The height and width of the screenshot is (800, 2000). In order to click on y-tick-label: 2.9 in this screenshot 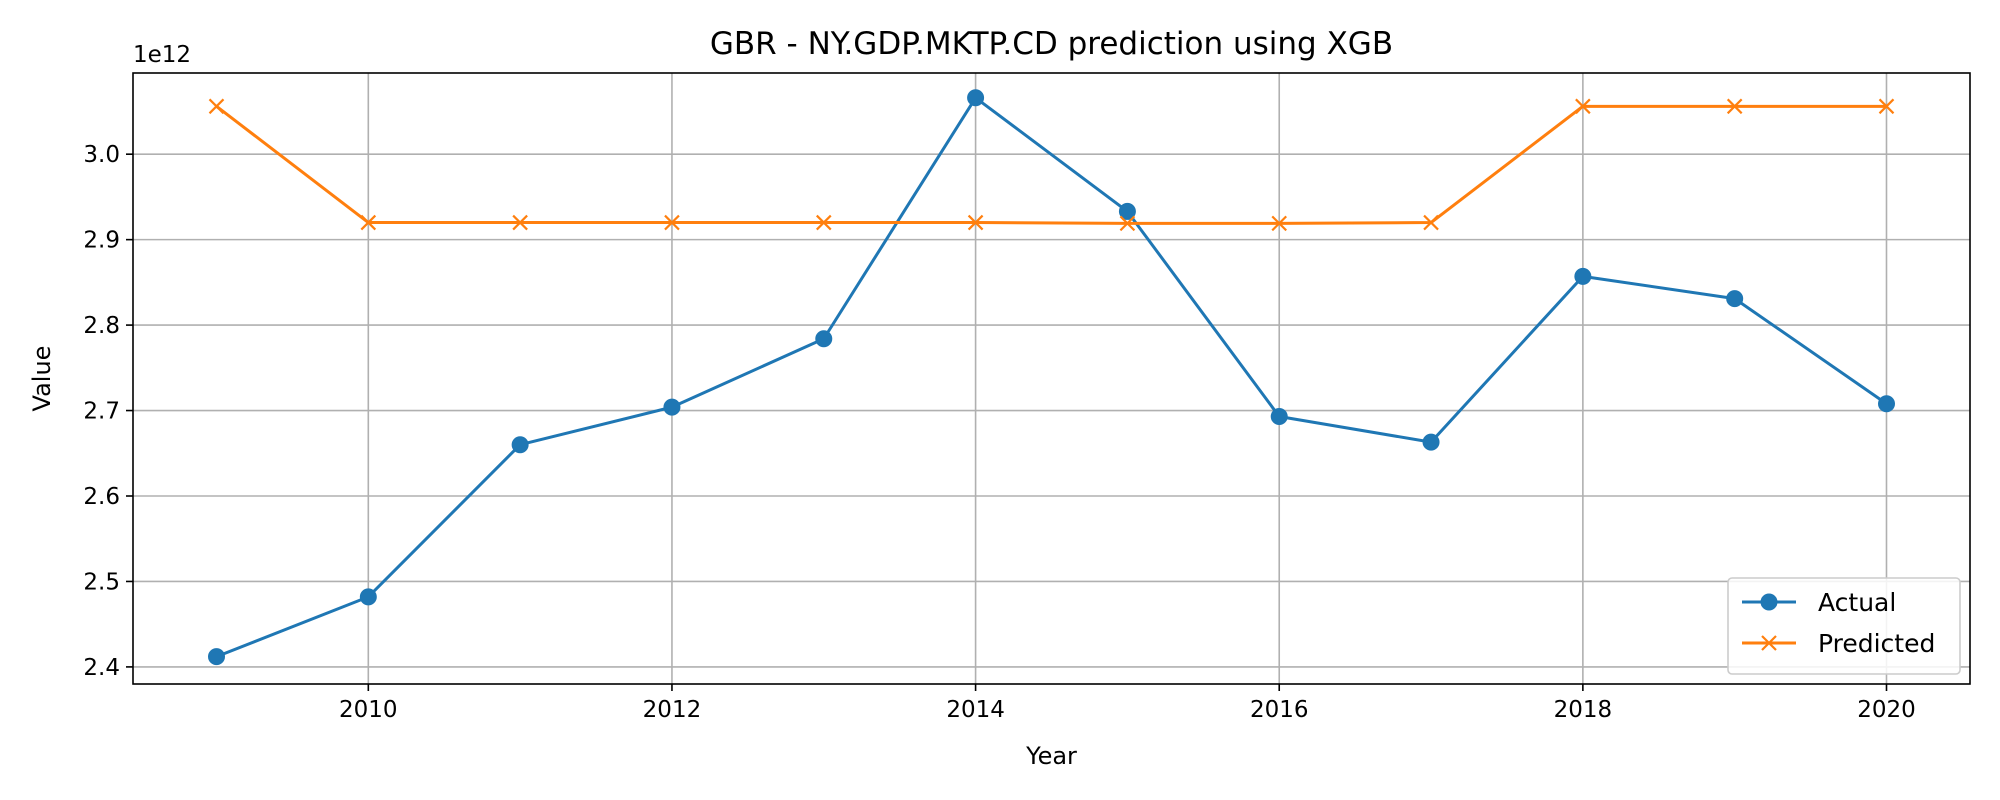, I will do `click(101, 241)`.